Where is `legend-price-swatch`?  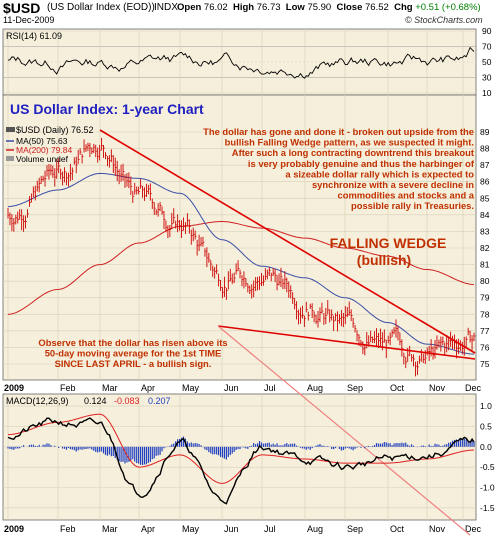
legend-price-swatch is located at coordinates (10, 129).